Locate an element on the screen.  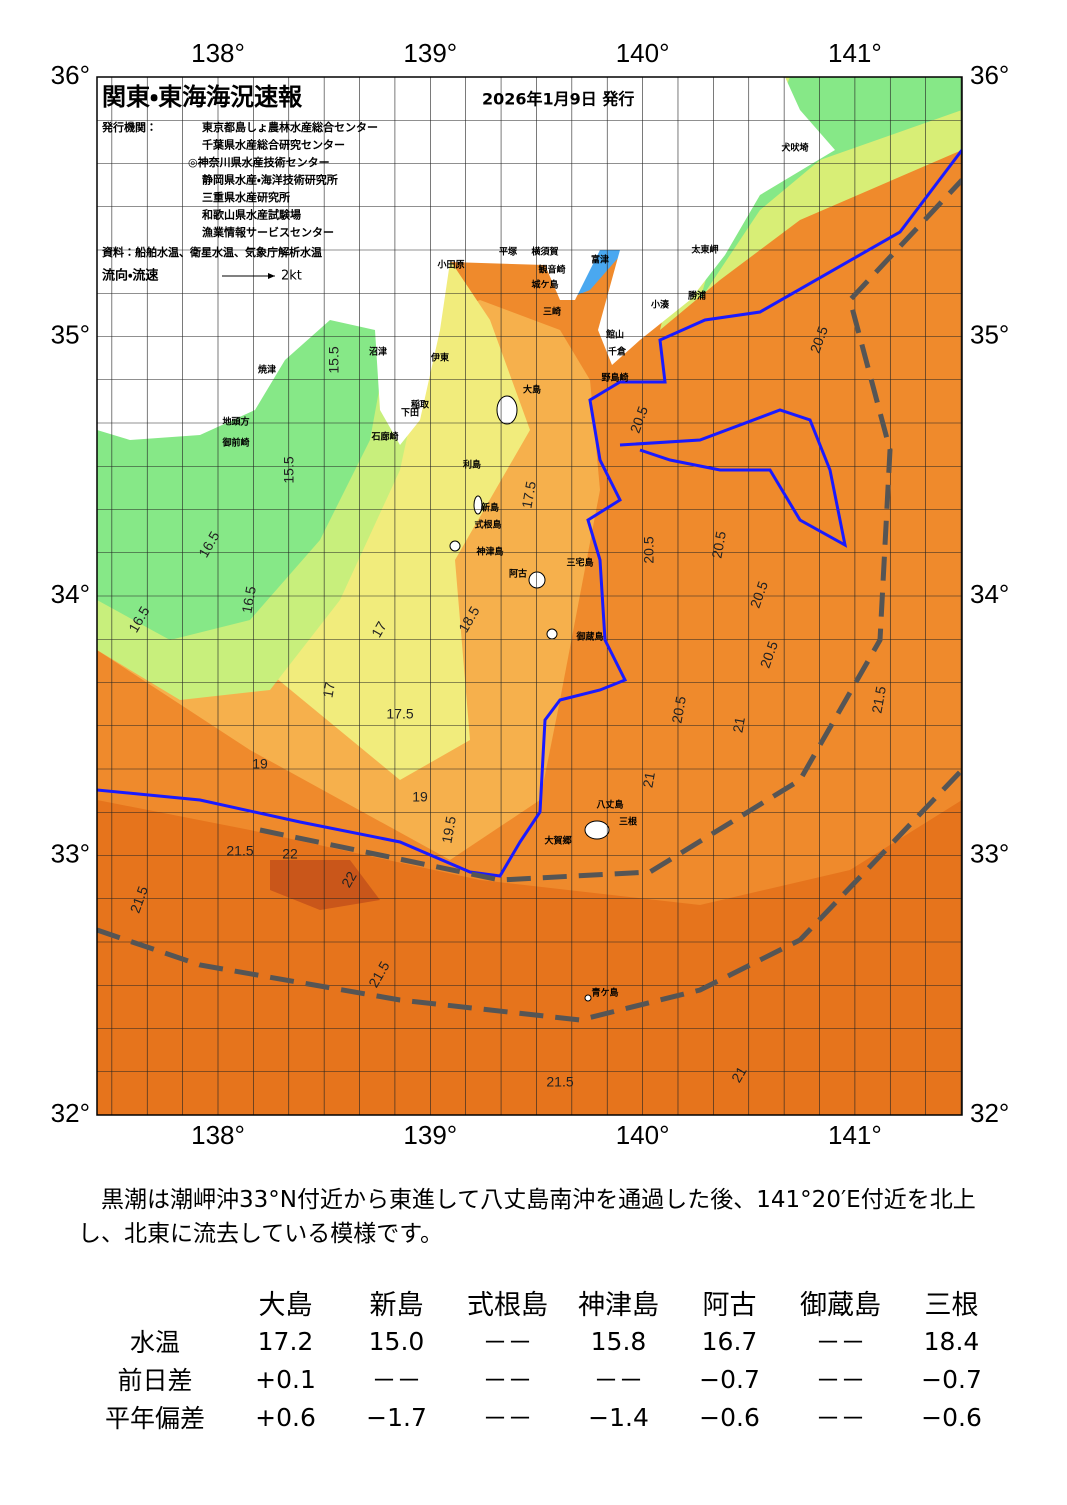
kuroshio-eddy is located at coordinates (733, 478).